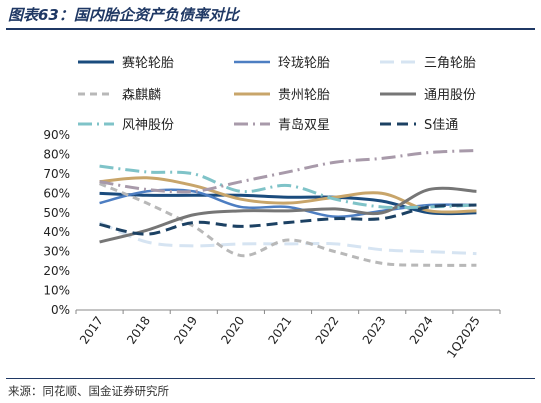  Describe the element at coordinates (304, 95) in the screenshot. I see `legend-label: 贵州轮胎` at that location.